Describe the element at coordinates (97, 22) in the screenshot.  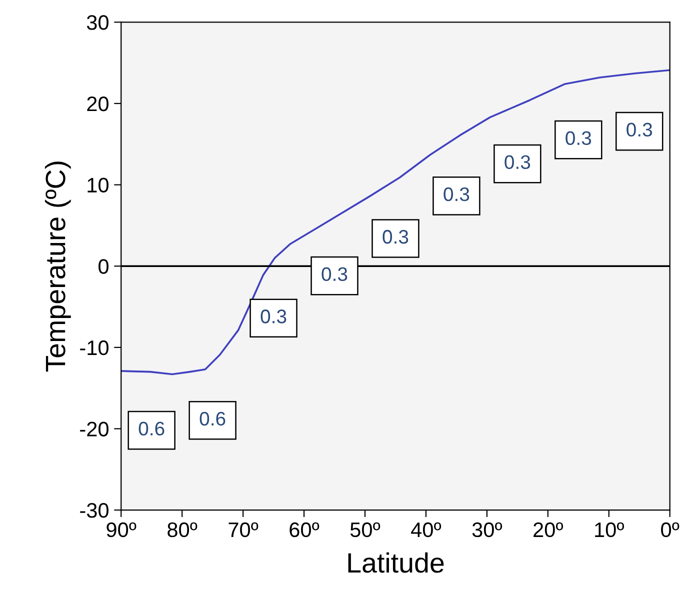
I see `y-tick-label: 30` at that location.